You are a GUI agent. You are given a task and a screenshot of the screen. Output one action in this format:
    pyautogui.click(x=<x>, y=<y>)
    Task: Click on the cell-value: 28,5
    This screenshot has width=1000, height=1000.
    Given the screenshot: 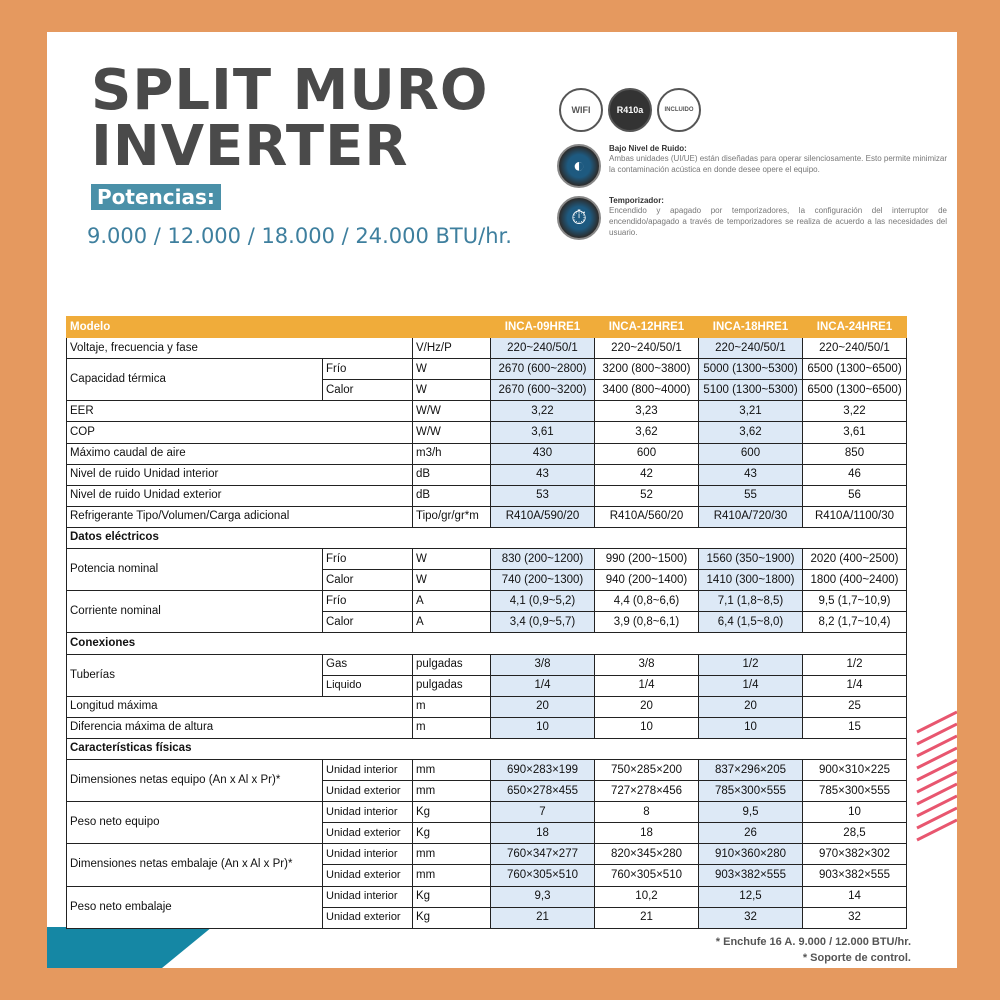 What is the action you would take?
    pyautogui.click(x=854, y=833)
    